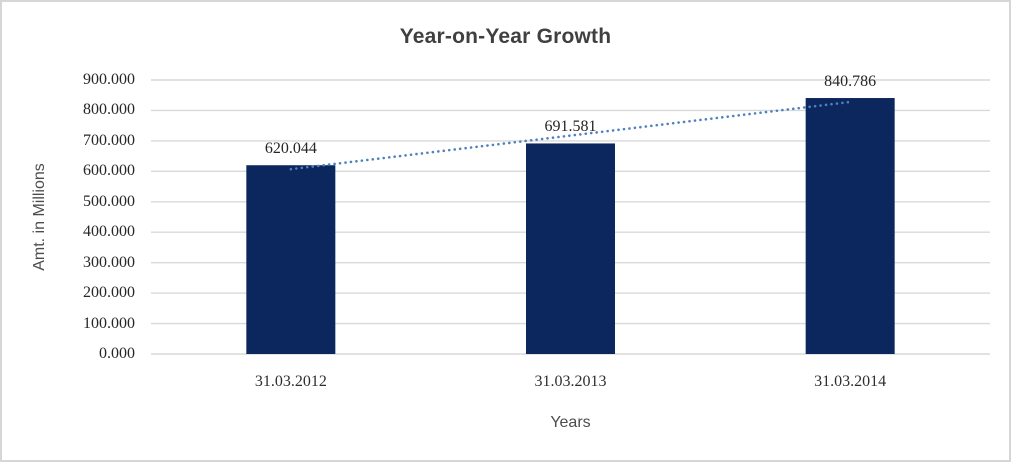  Describe the element at coordinates (570, 422) in the screenshot. I see `x-axis-title: Years` at that location.